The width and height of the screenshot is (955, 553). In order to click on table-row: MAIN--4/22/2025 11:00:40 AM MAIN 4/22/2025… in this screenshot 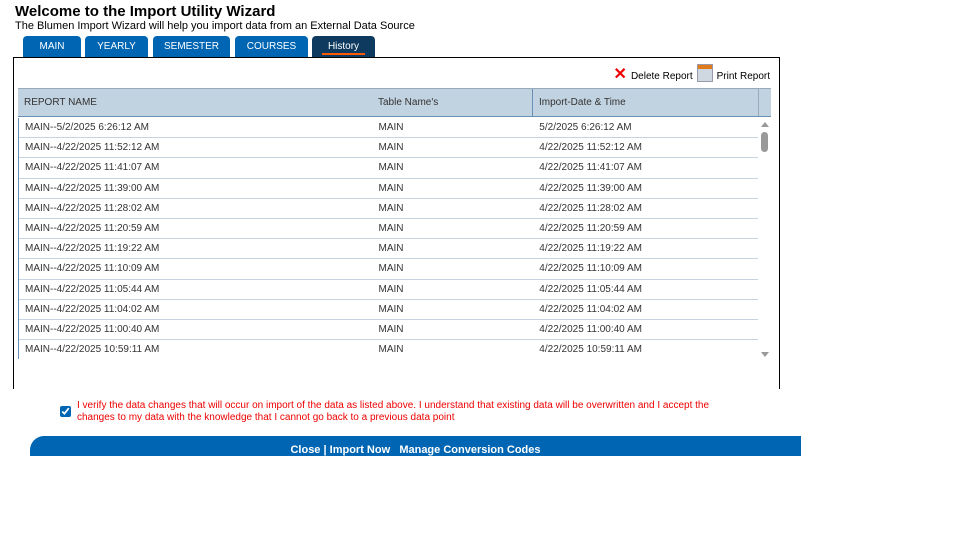, I will do `click(388, 330)`.